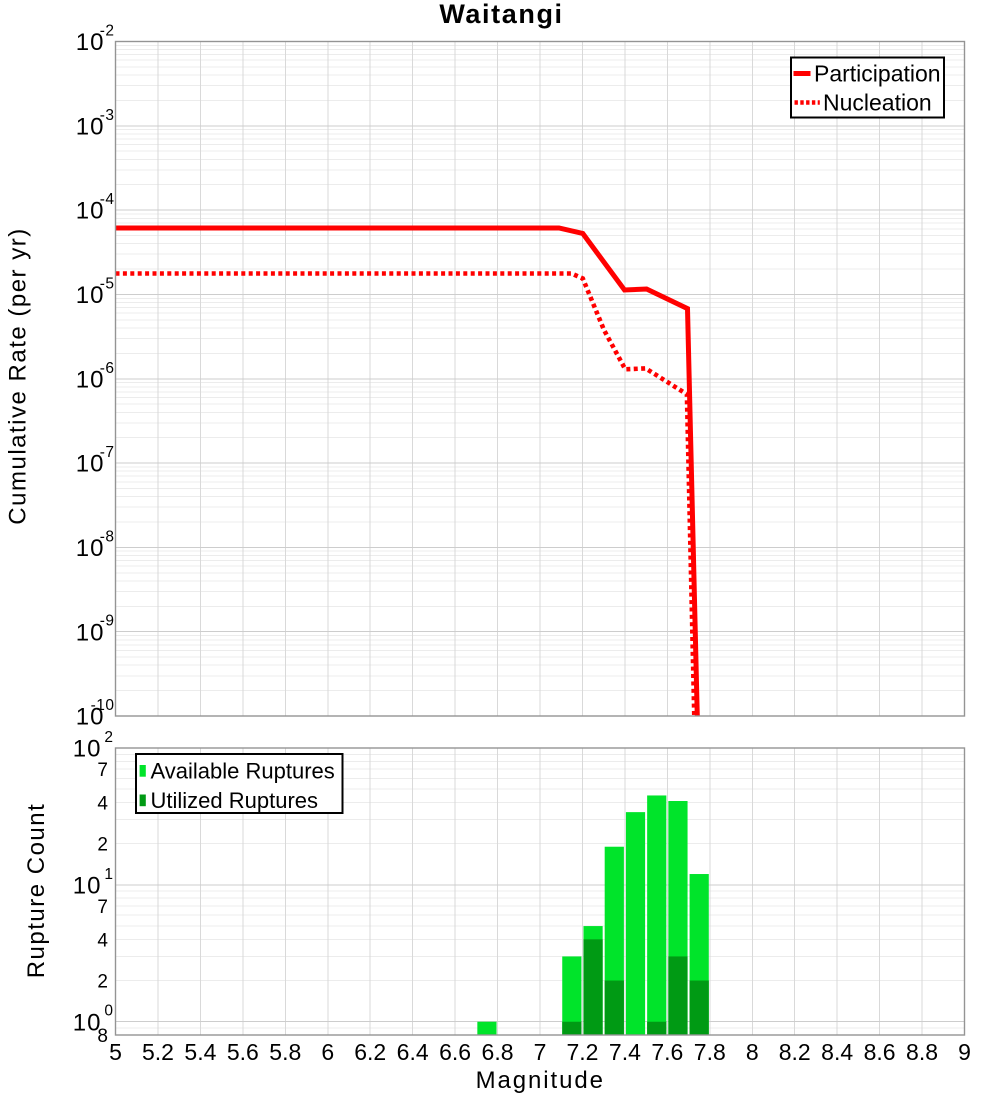 The height and width of the screenshot is (1105, 1000). Describe the element at coordinates (243, 771) in the screenshot. I see `svg-text: Available Ruptures` at that location.